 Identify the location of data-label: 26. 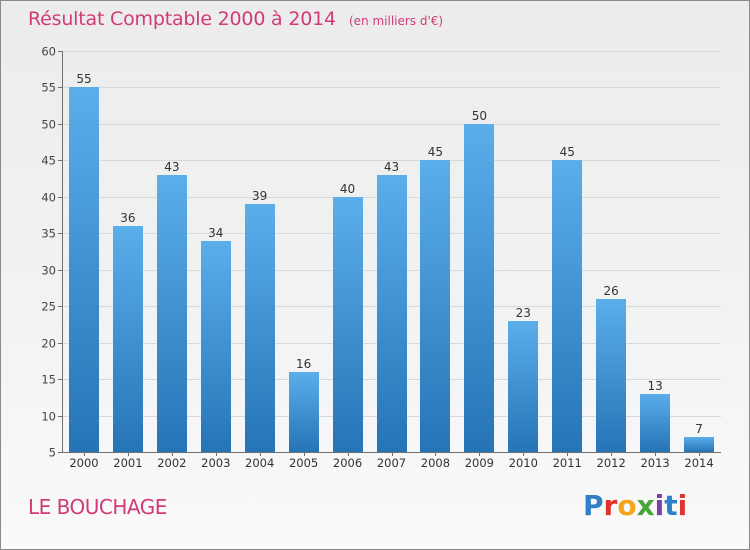
(611, 291).